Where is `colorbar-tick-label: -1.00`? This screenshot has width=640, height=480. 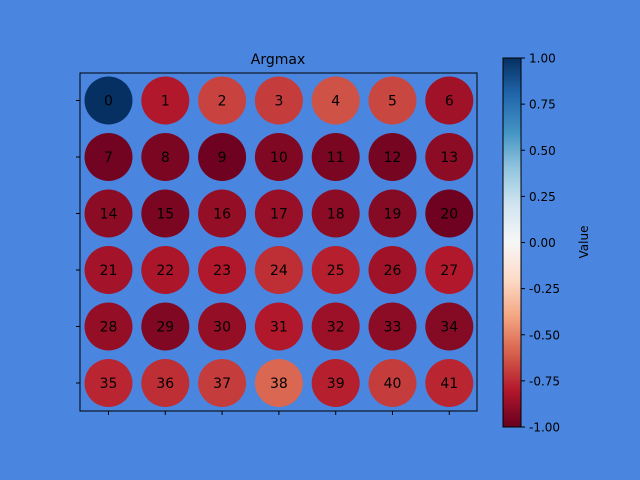
colorbar-tick-label: -1.00 is located at coordinates (544, 428).